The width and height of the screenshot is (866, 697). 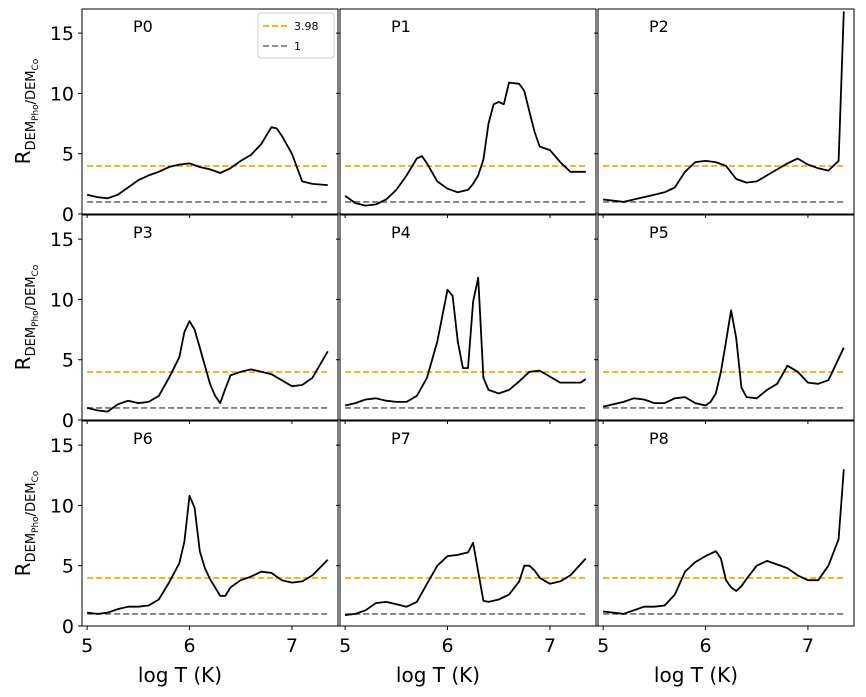 I want to click on panel-label: P2, so click(x=659, y=26).